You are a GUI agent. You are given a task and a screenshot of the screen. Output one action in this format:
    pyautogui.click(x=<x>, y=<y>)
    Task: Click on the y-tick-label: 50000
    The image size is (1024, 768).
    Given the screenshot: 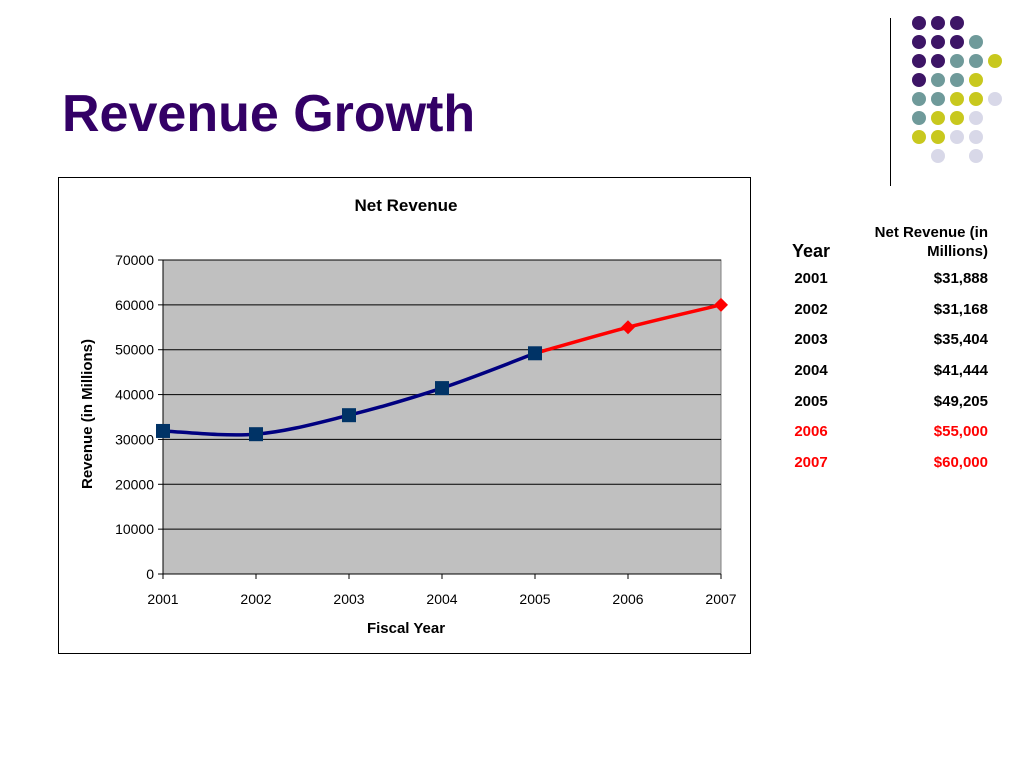 What is the action you would take?
    pyautogui.click(x=134, y=350)
    